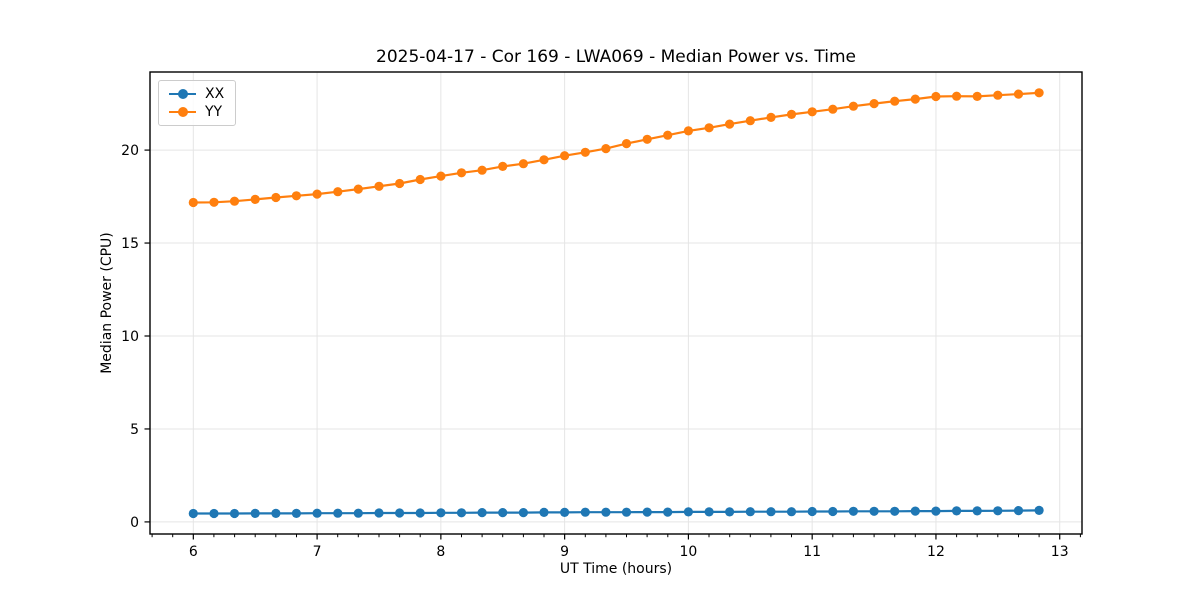 Image resolution: width=1200 pixels, height=600 pixels. Describe the element at coordinates (564, 552) in the screenshot. I see `x-tick-label: 9` at that location.